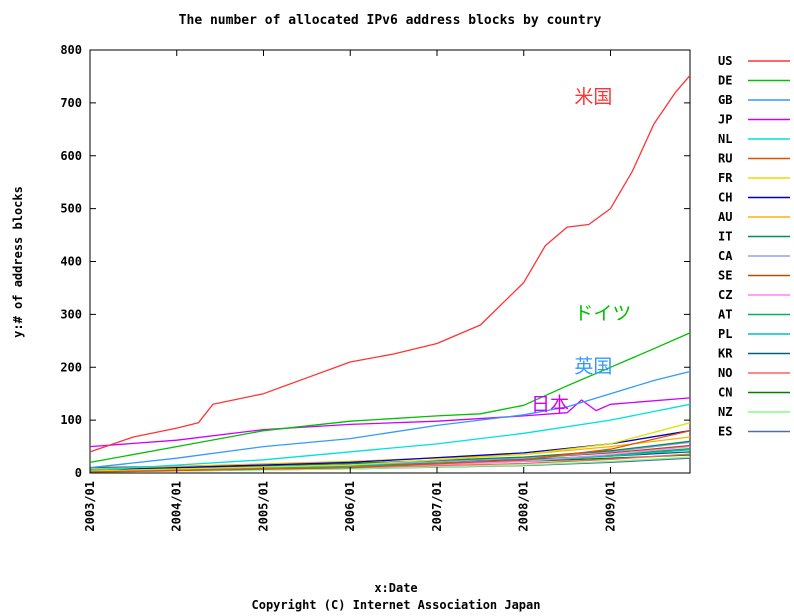 This screenshot has width=794, height=616. I want to click on x-tick-label: 2004/01, so click(177, 506).